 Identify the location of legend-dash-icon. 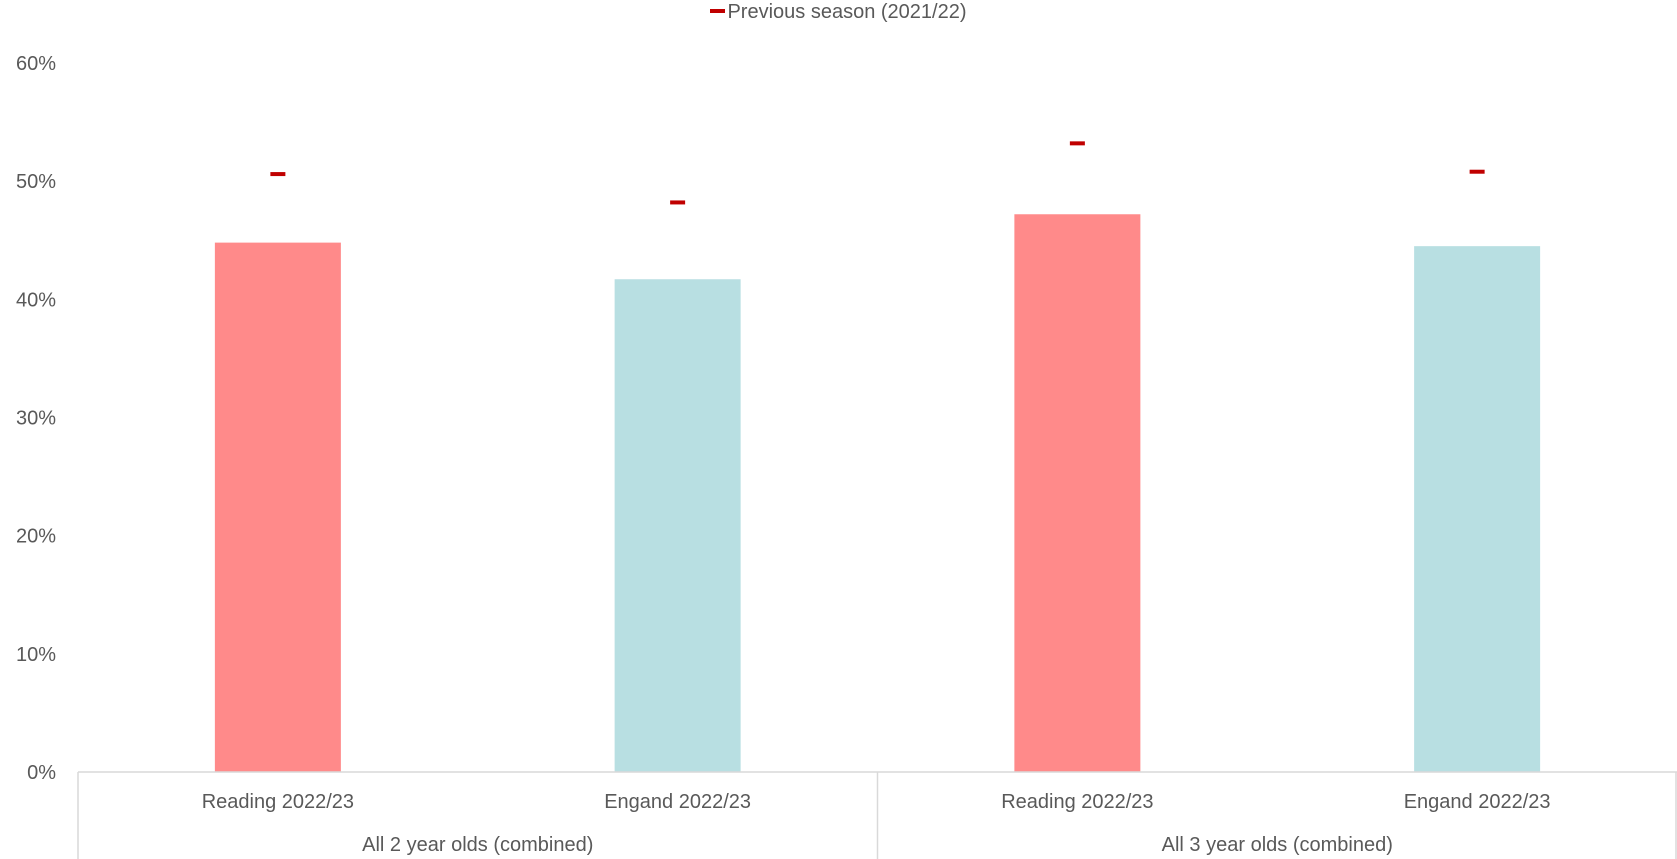
(718, 10).